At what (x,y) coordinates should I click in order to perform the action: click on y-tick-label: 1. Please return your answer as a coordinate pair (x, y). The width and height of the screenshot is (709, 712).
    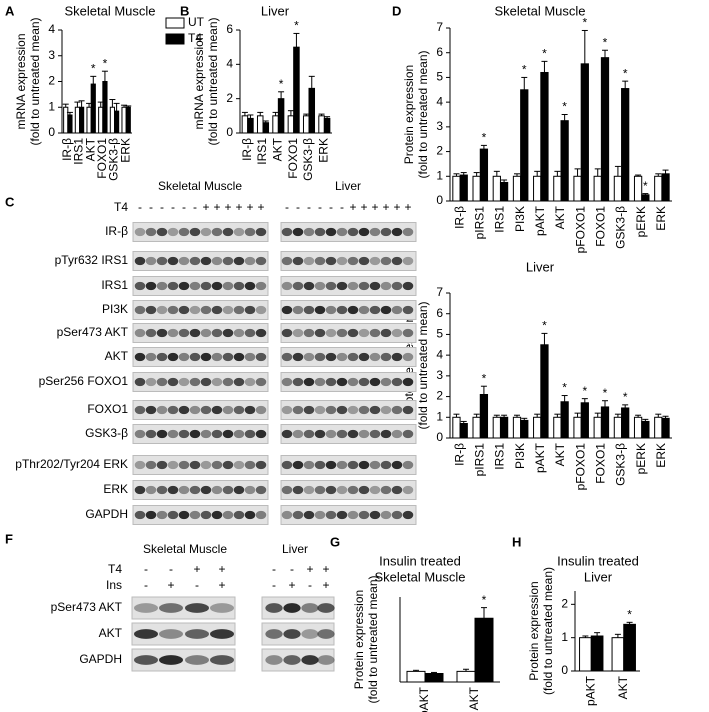
    Looking at the image, I should click on (564, 637).